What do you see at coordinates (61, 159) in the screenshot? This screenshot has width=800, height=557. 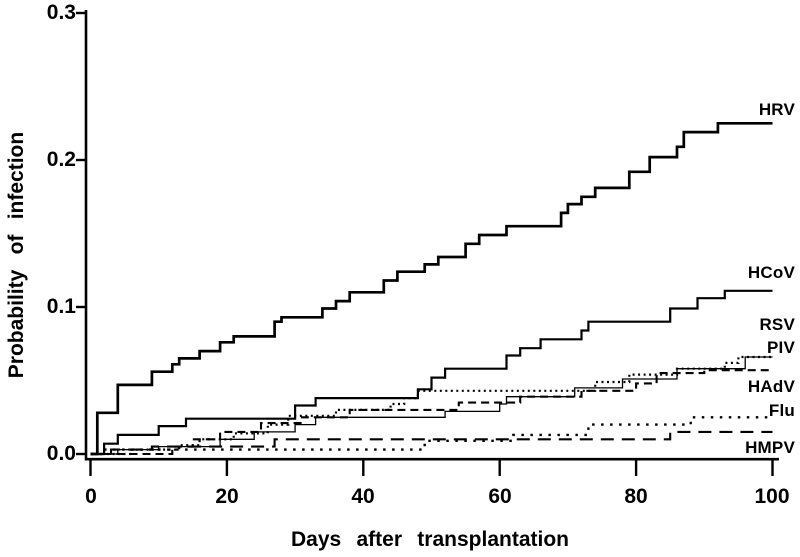 I see `y-tick-label-0.2: 0.2` at bounding box center [61, 159].